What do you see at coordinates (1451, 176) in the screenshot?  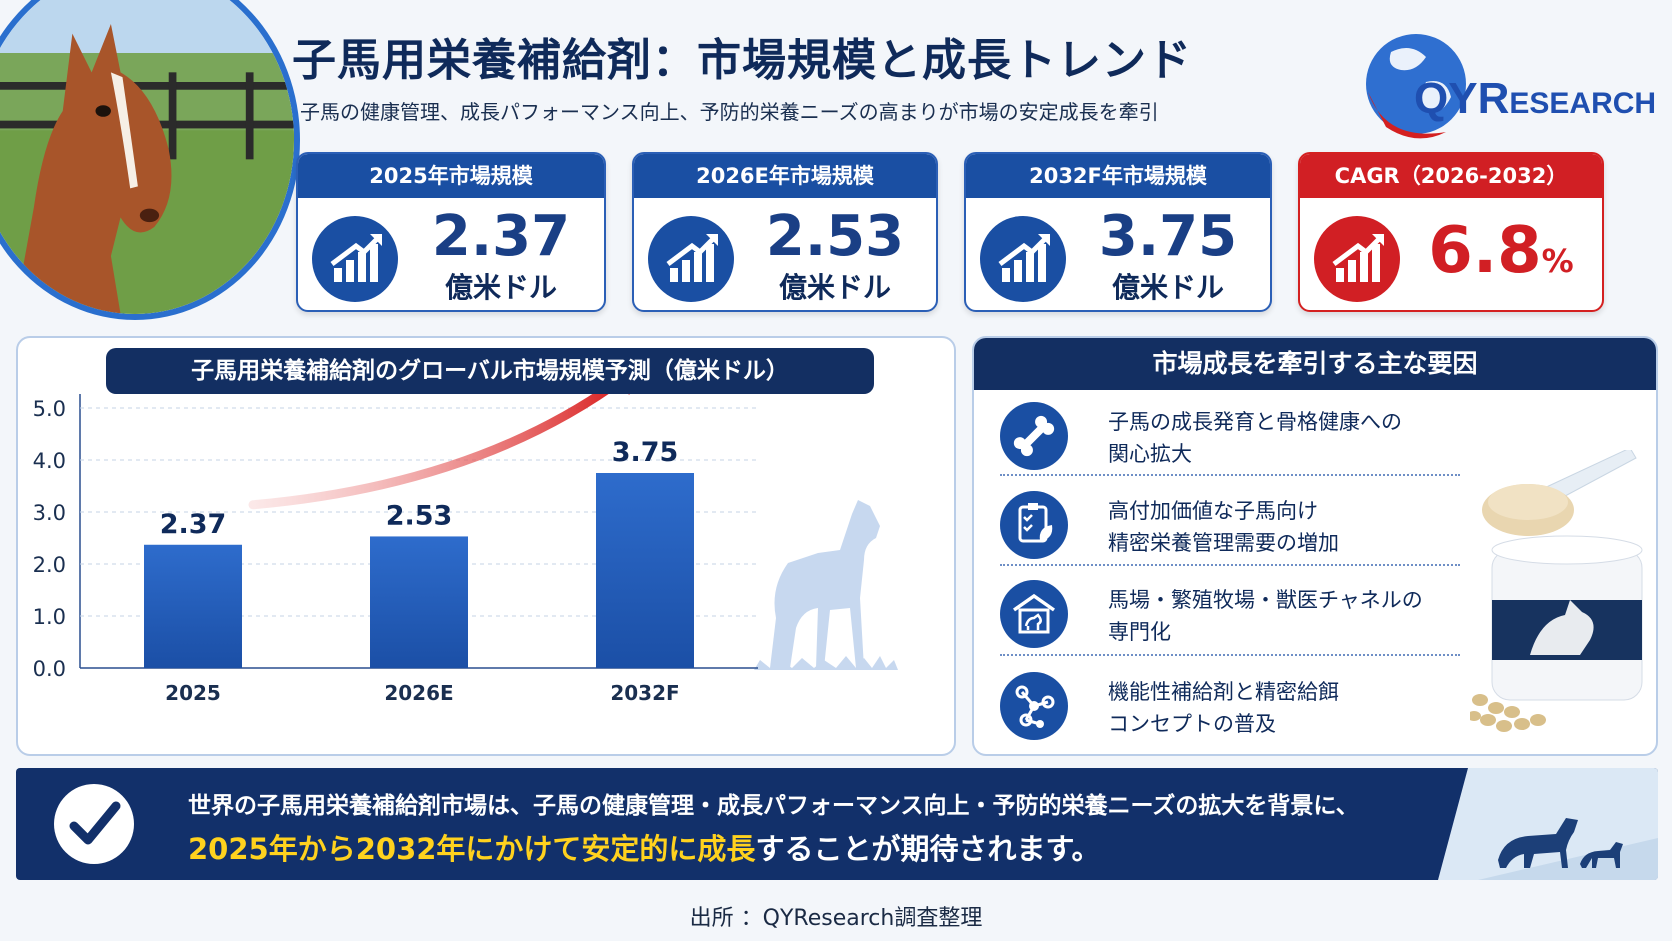 I see `kpi-label: CAGR（2026-2032）` at bounding box center [1451, 176].